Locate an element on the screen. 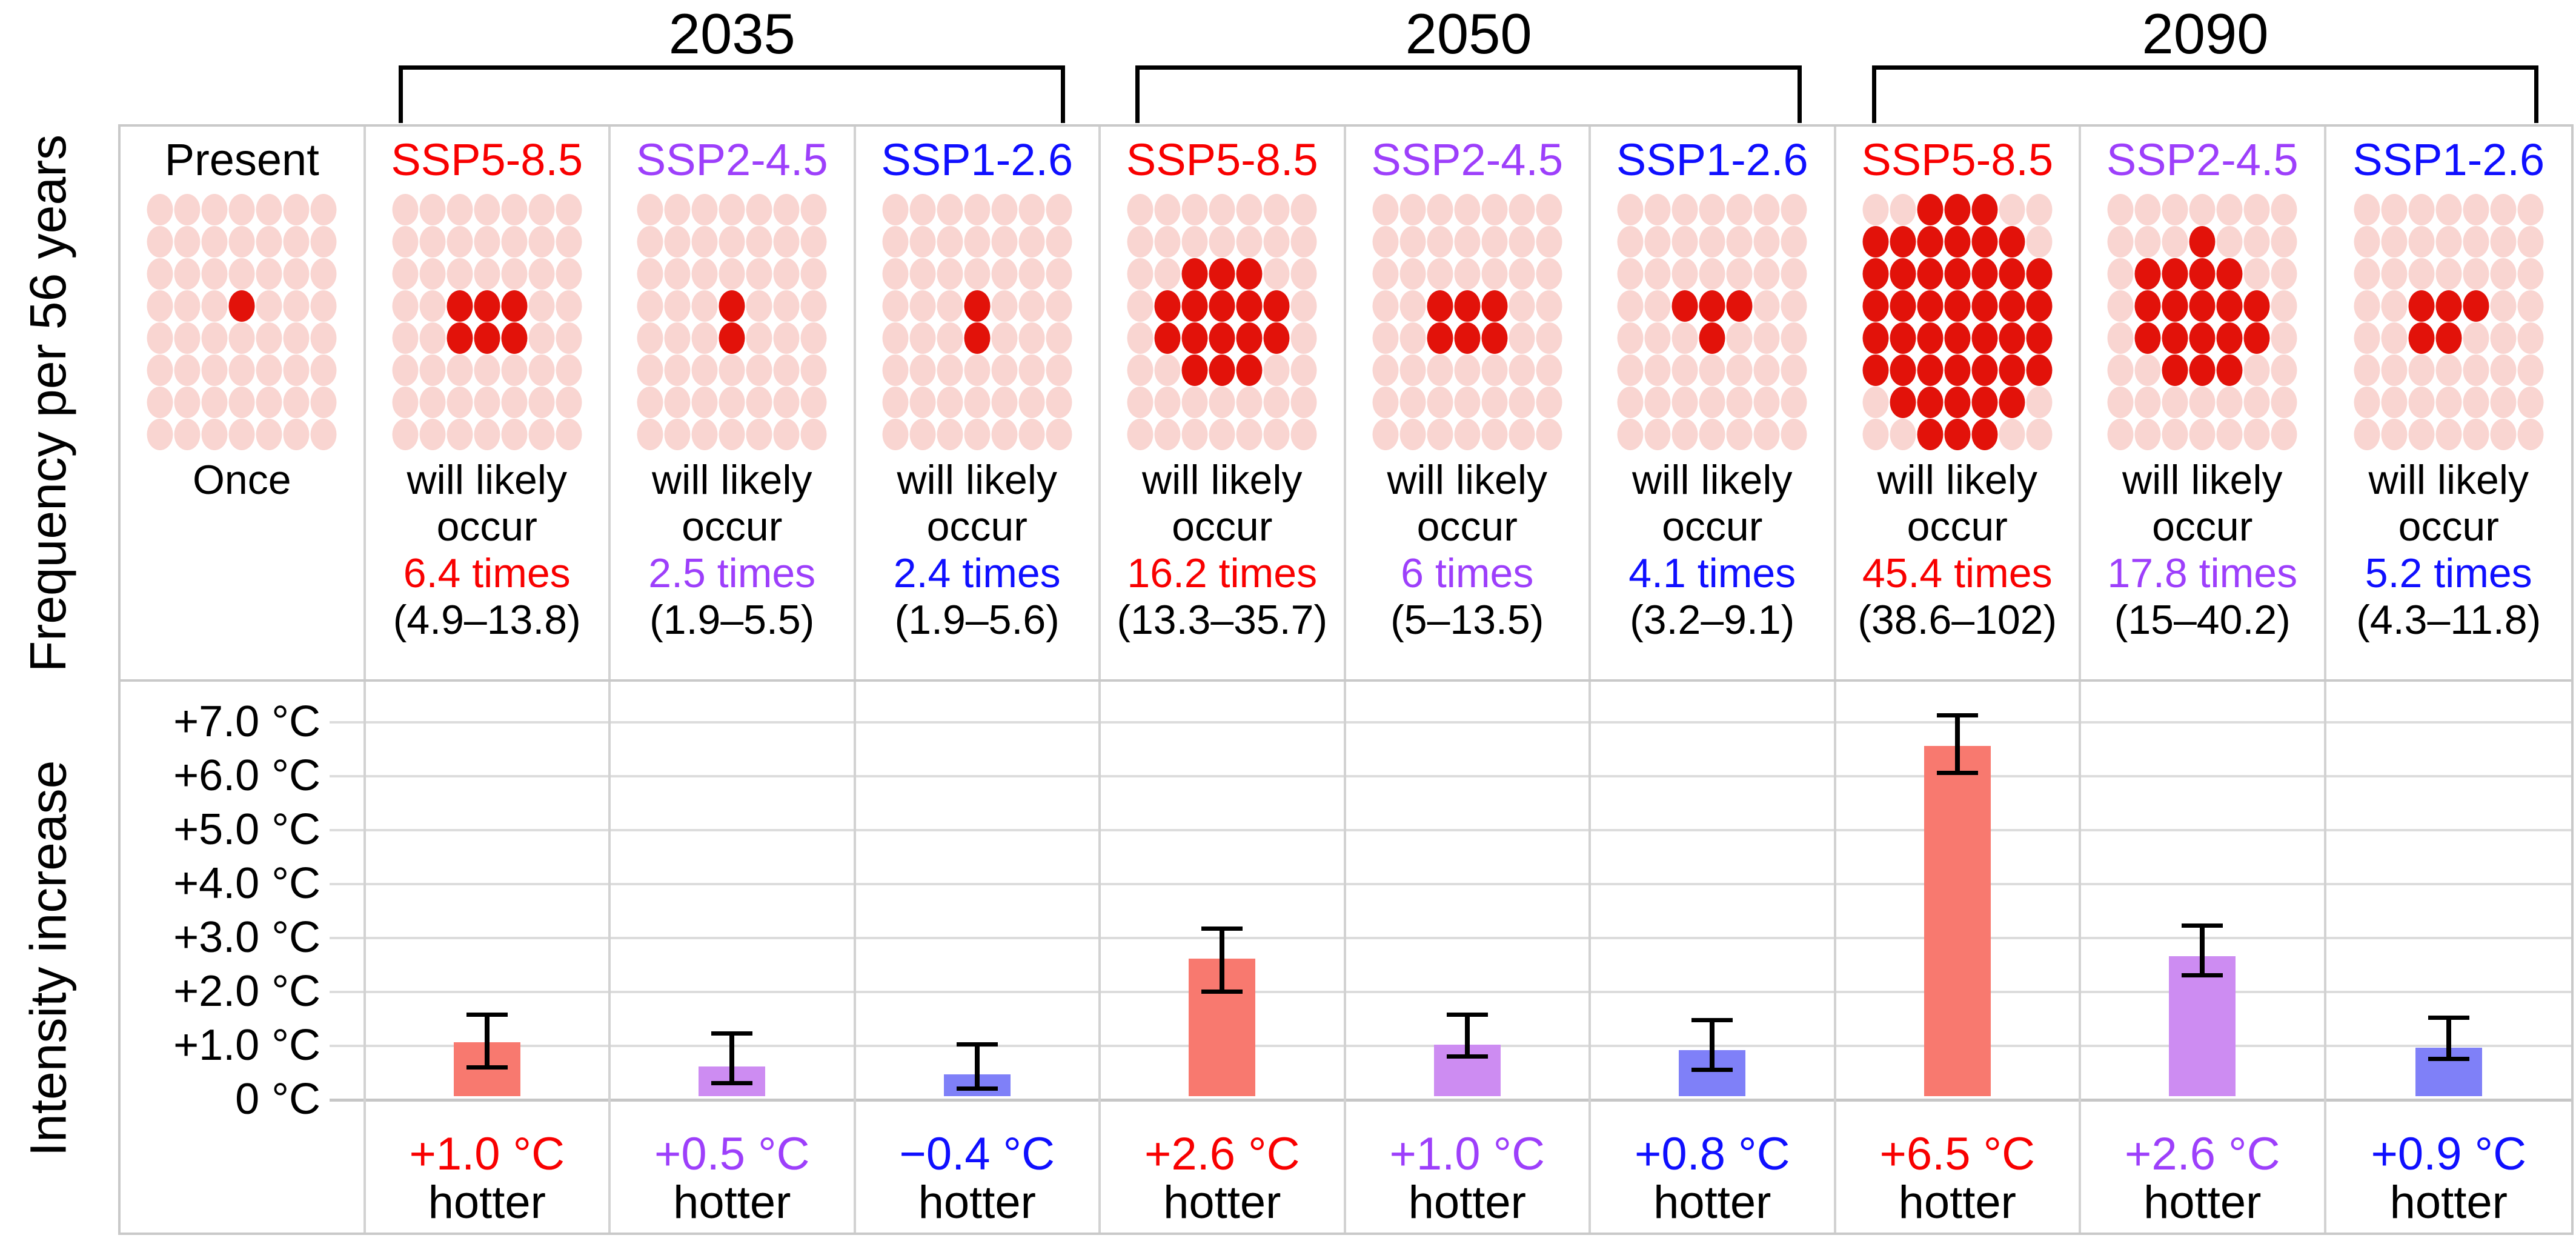  intensity-column: +0.9 °C hotter is located at coordinates (2449, 957).